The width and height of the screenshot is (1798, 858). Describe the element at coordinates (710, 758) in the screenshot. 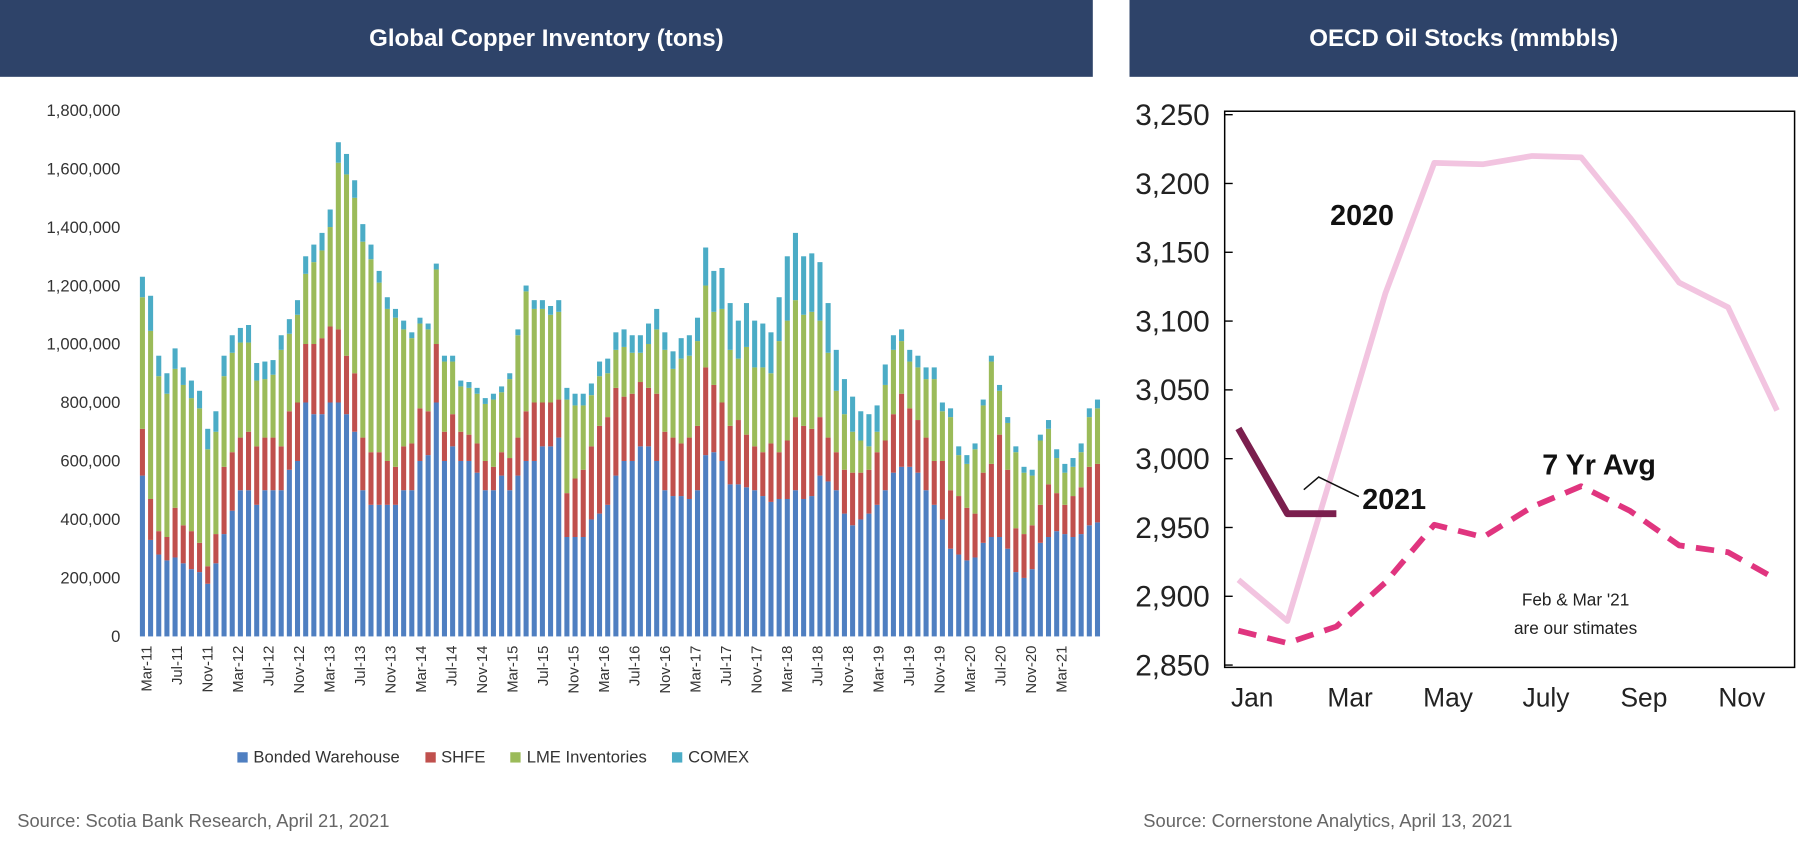

I see `legend-item-comex: COMEX` at that location.